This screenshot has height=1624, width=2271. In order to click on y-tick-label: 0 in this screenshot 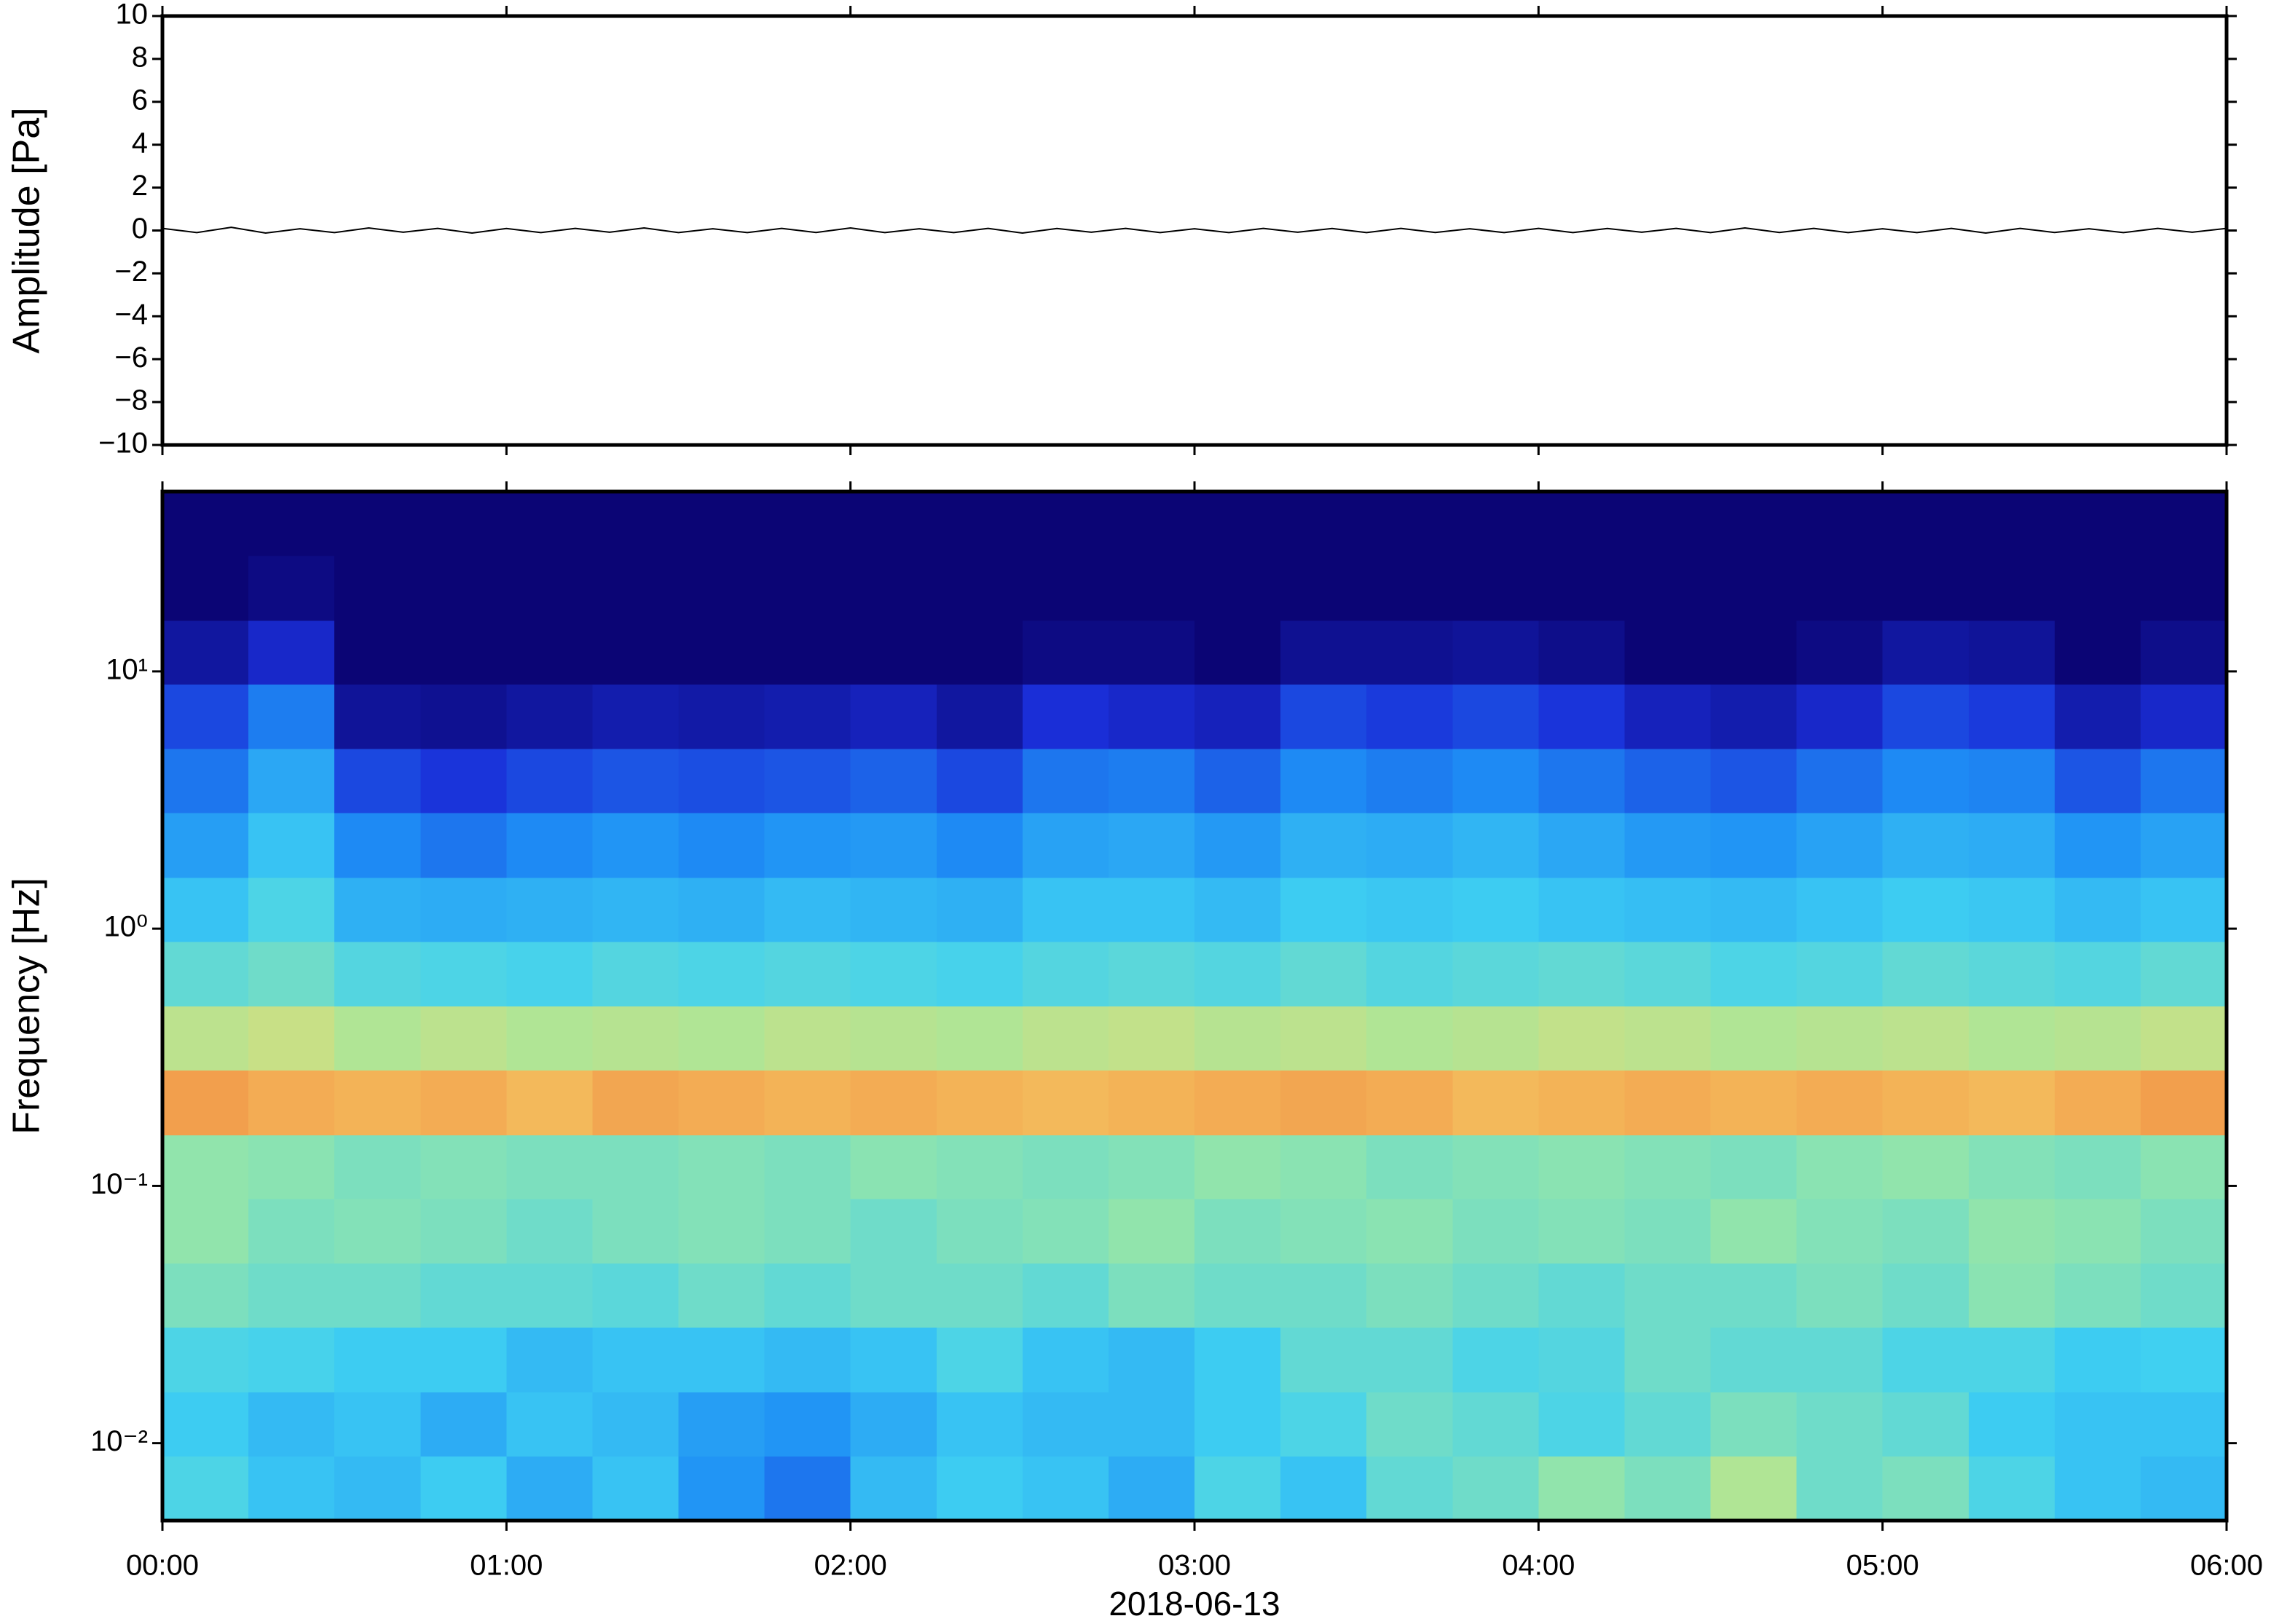, I will do `click(140, 229)`.